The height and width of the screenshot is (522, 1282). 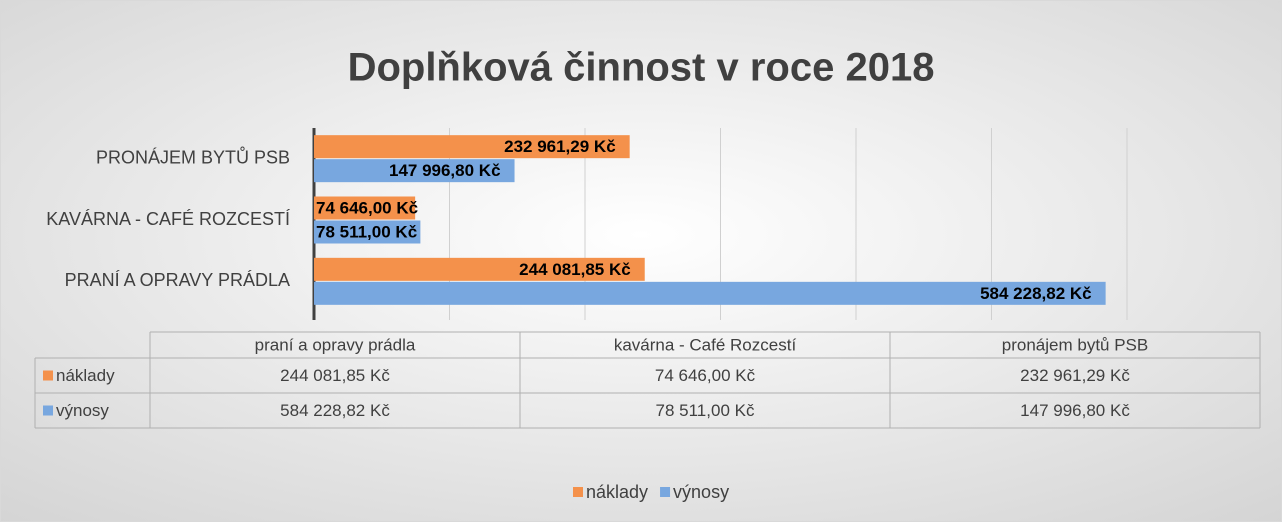 What do you see at coordinates (335, 410) in the screenshot?
I see `table-cell: 584 228,82 Kč` at bounding box center [335, 410].